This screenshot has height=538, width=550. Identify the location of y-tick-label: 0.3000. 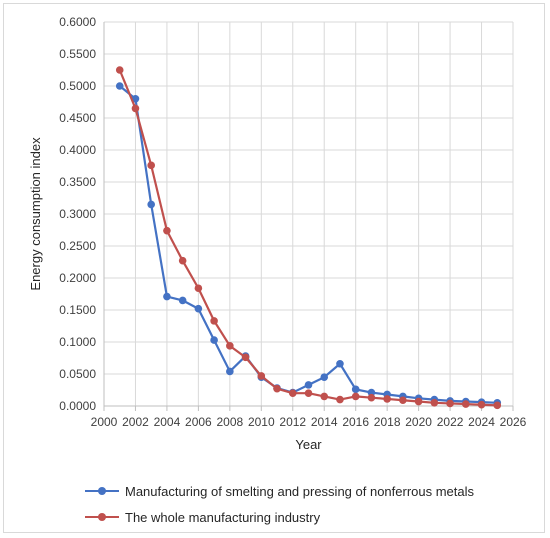
(77, 214).